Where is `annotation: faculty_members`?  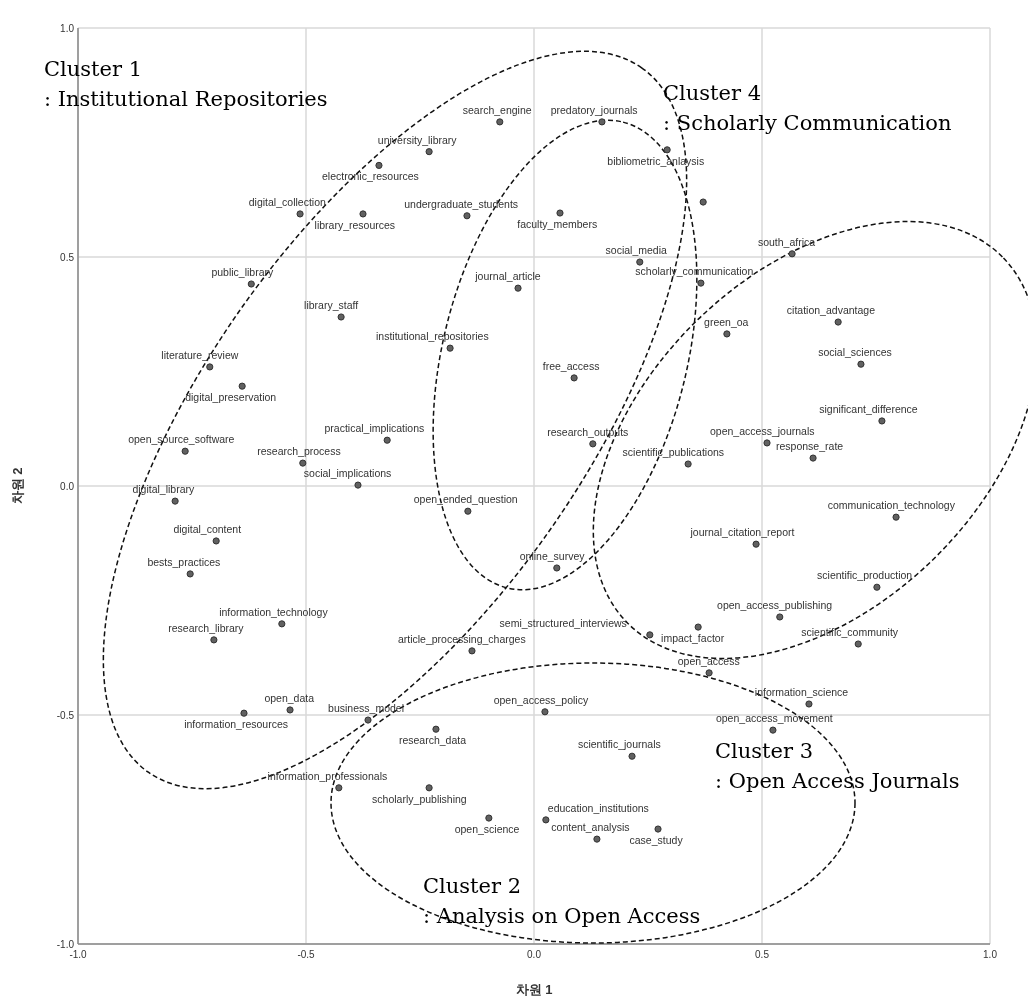
annotation: faculty_members is located at coordinates (557, 224).